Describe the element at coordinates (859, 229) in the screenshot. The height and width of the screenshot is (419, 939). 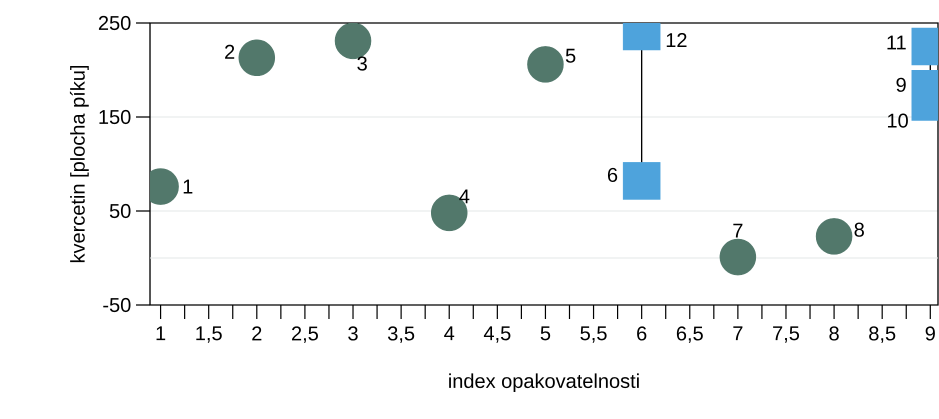
I see `annotation: 8` at that location.